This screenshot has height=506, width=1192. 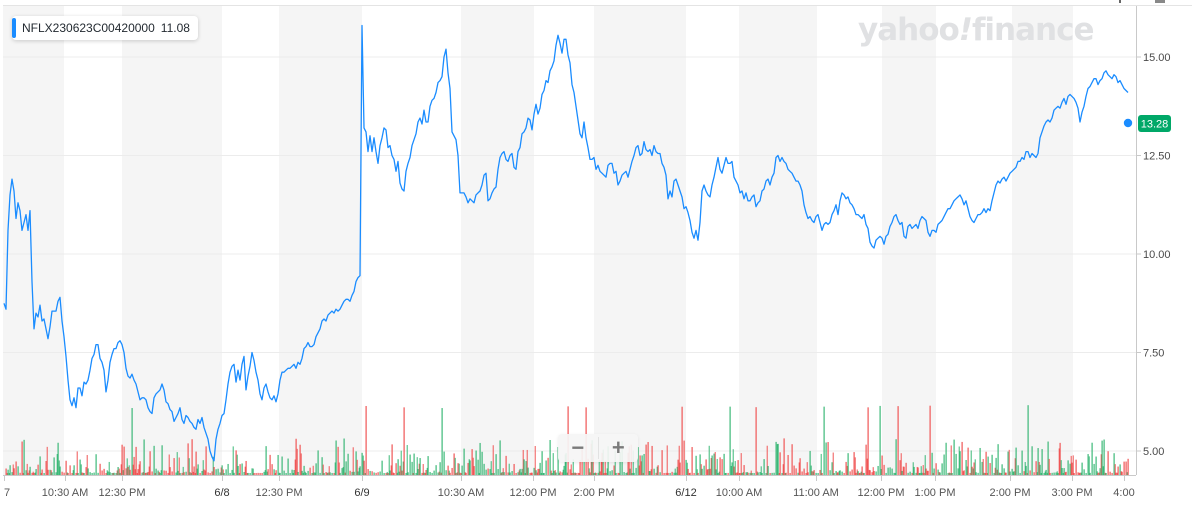 I want to click on x-time-label: 2:00 PM, so click(x=1010, y=493).